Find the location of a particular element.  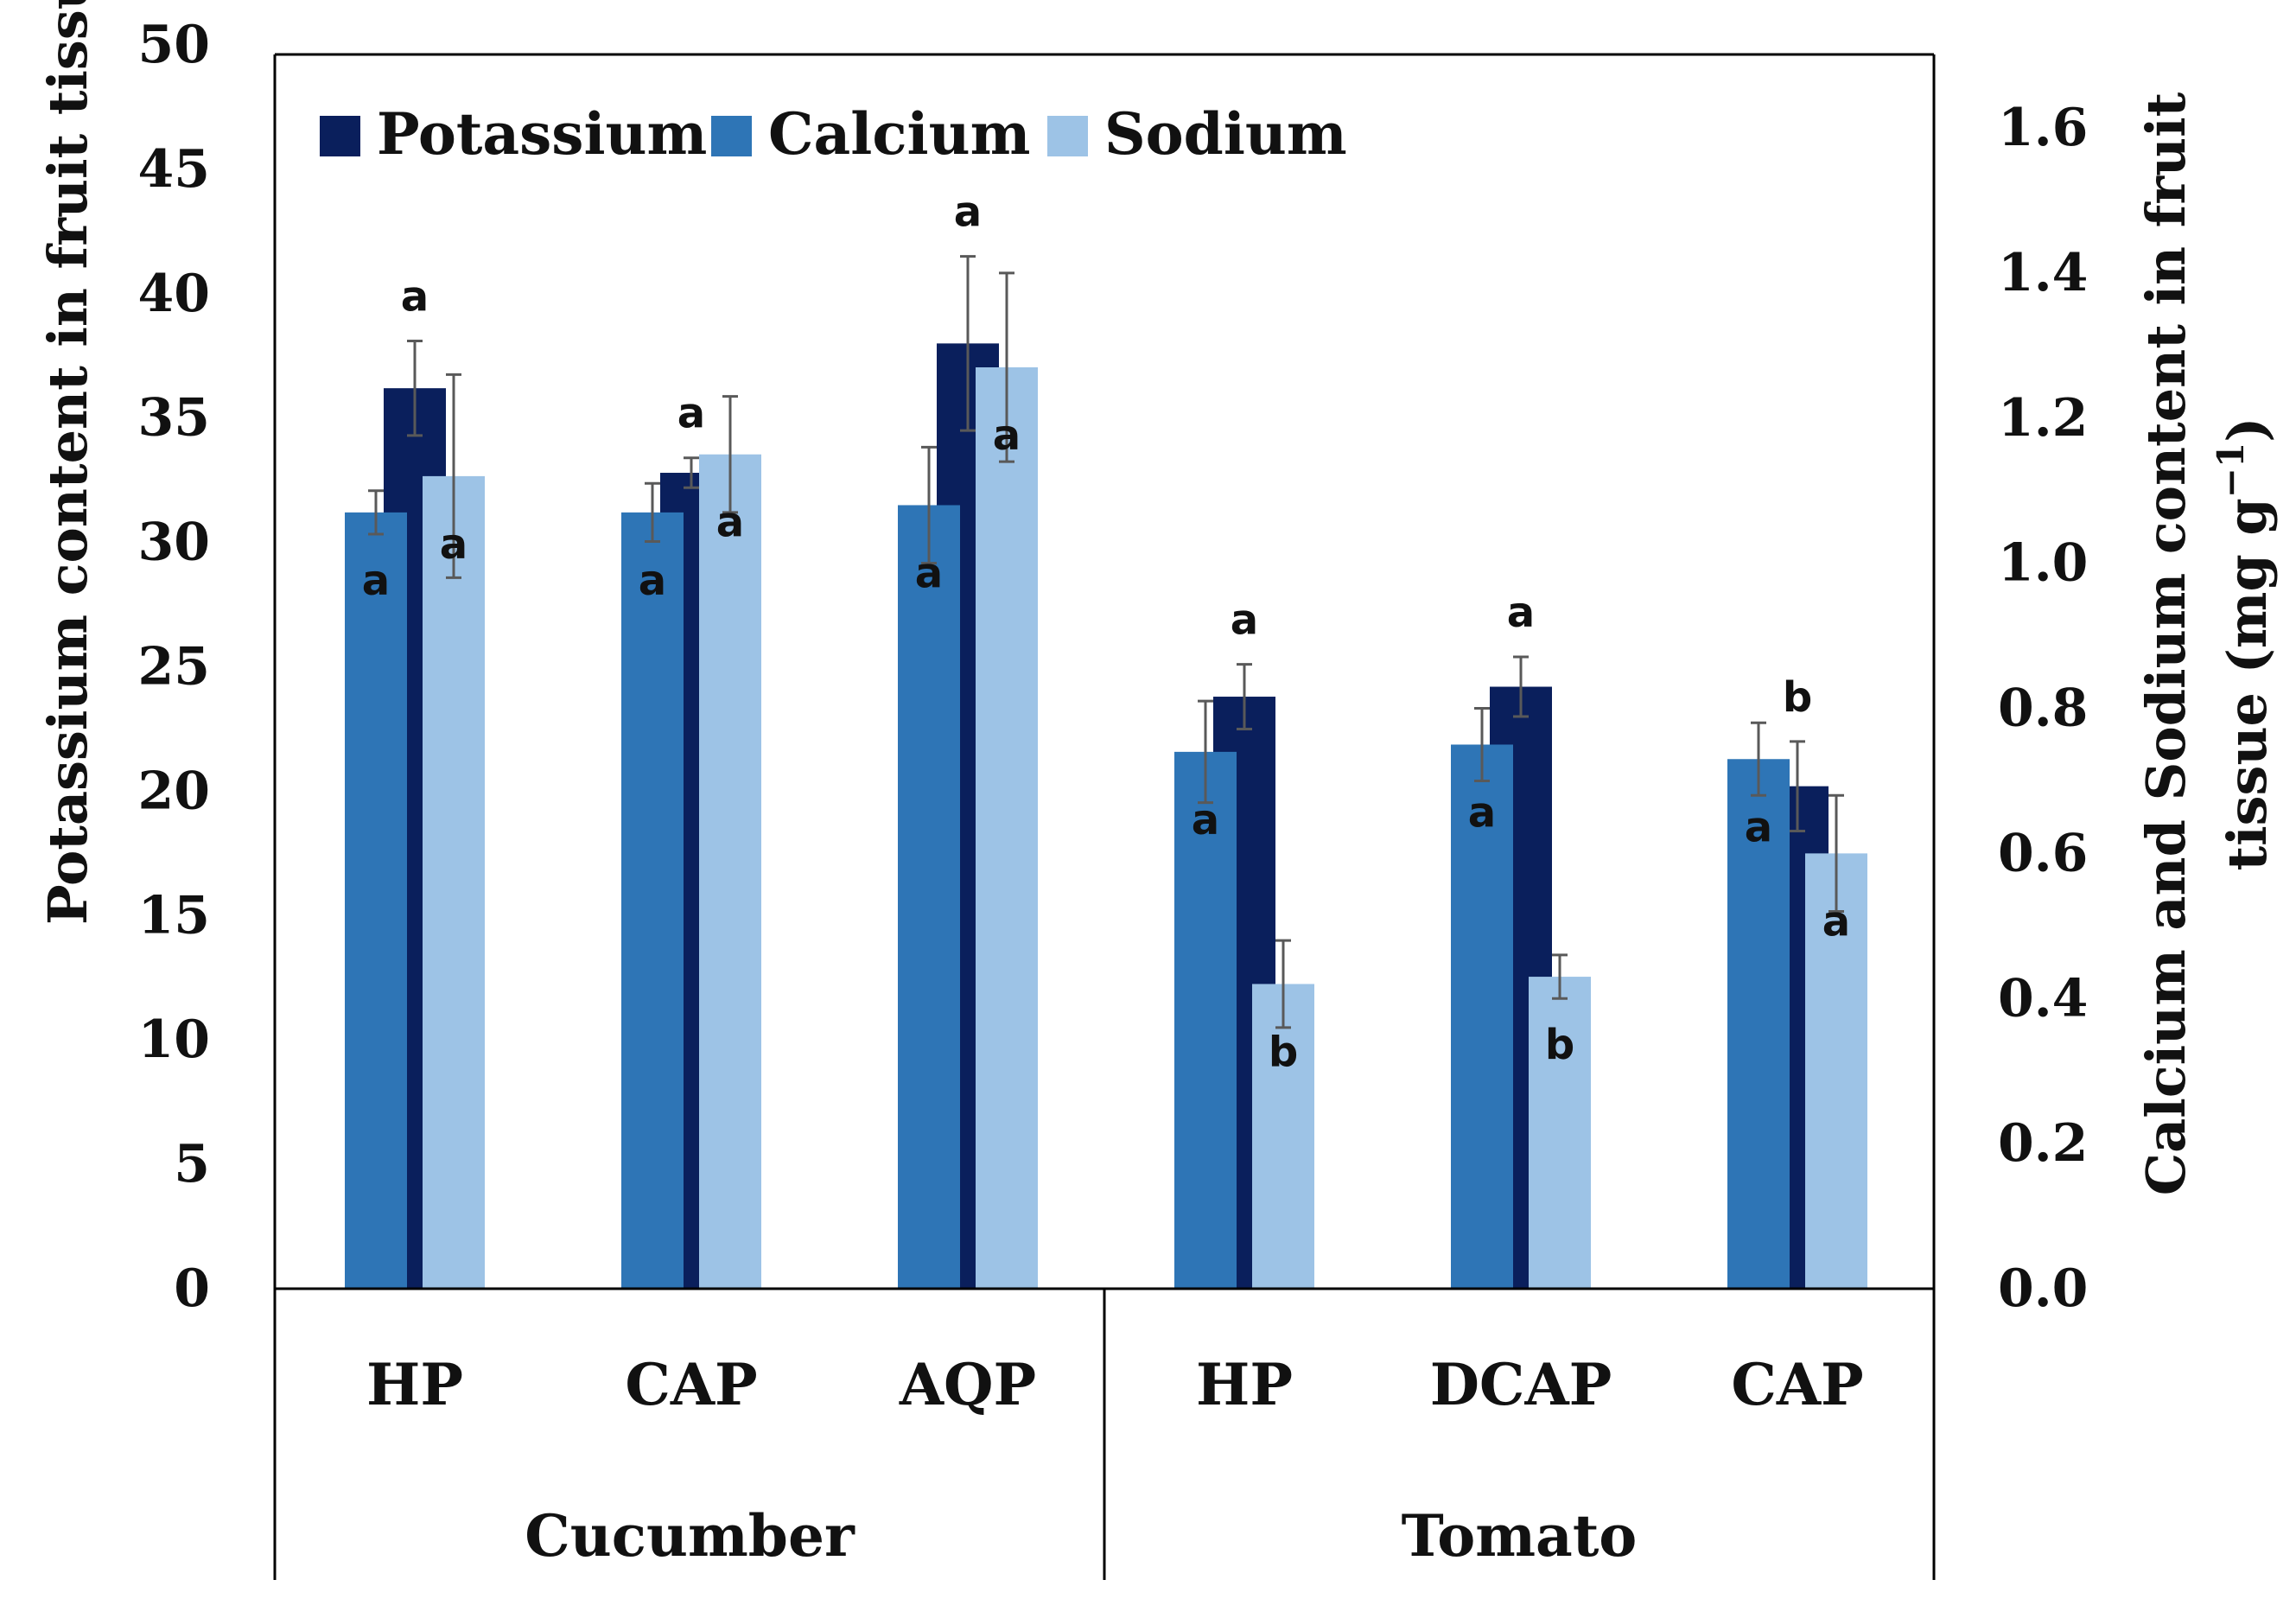

left-tick-label: 15 is located at coordinates (174, 915).